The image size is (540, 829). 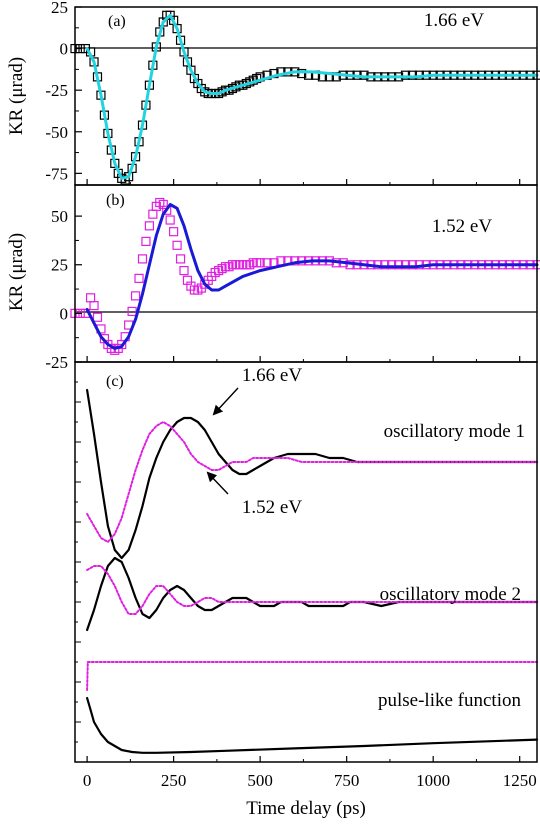 What do you see at coordinates (16, 272) in the screenshot?
I see `panel-b-ylabel: KR (μrad)` at bounding box center [16, 272].